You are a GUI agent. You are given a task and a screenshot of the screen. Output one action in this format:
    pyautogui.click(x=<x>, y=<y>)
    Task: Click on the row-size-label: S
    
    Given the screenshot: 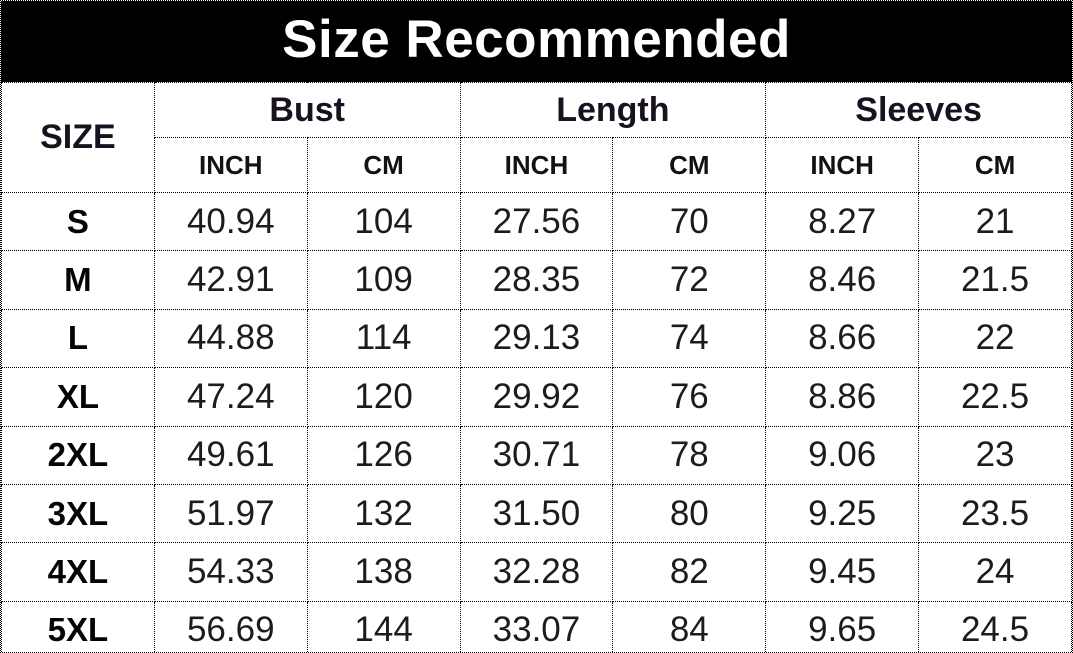 What is the action you would take?
    pyautogui.click(x=78, y=221)
    